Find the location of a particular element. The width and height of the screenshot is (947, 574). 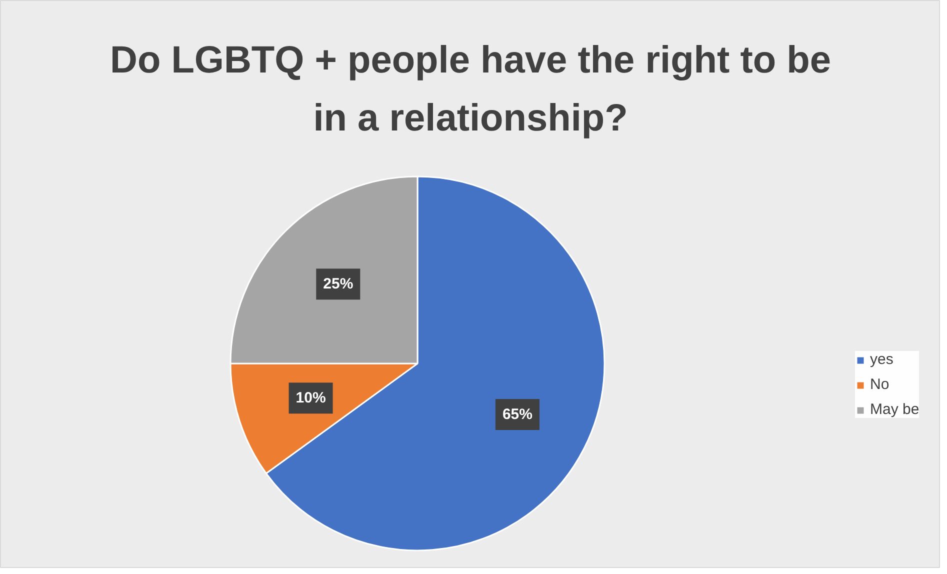

legend-label: May be is located at coordinates (895, 409).